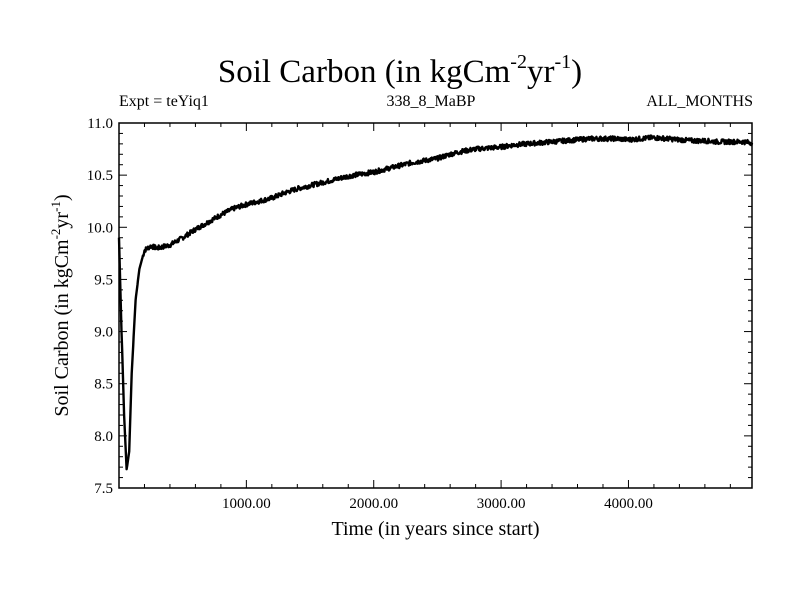 Image resolution: width=800 pixels, height=600 pixels. Describe the element at coordinates (628, 504) in the screenshot. I see `x-tick-label: 4000.00` at that location.